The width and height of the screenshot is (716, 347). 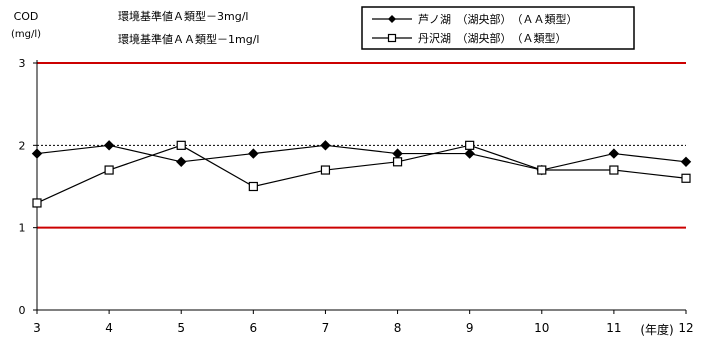 What do you see at coordinates (613, 328) in the screenshot?
I see `x-tick-label: 11` at bounding box center [613, 328].